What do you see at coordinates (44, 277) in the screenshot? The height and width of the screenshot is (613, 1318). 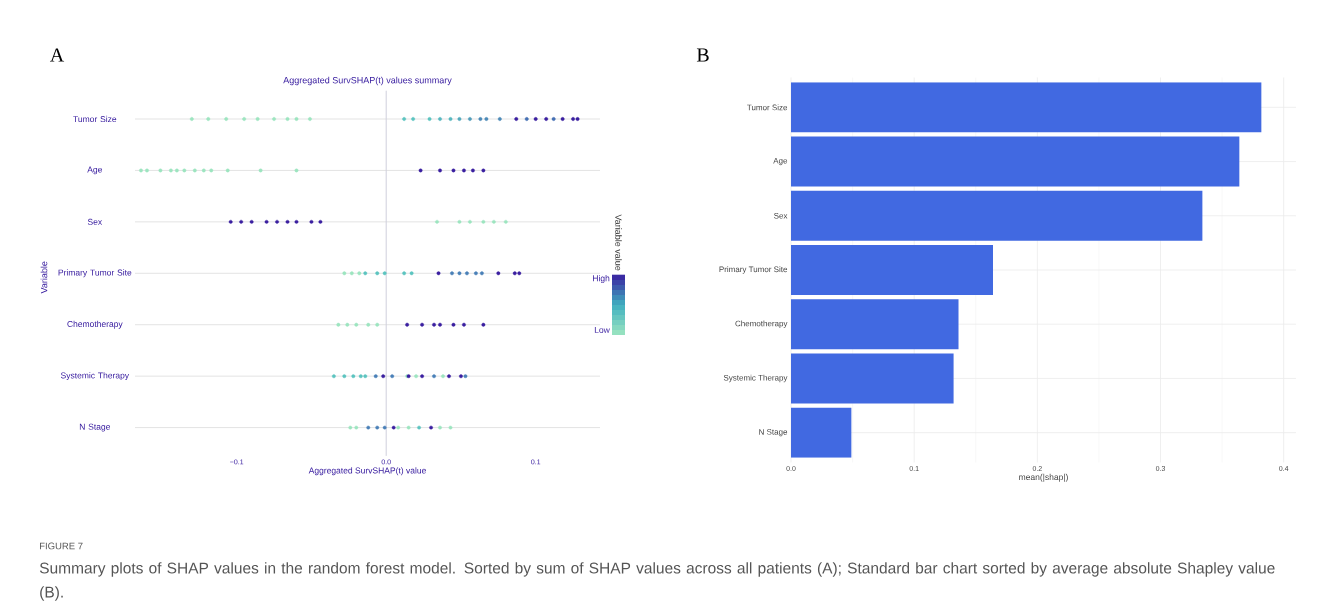 I see `y-axis-title: Variable` at bounding box center [44, 277].